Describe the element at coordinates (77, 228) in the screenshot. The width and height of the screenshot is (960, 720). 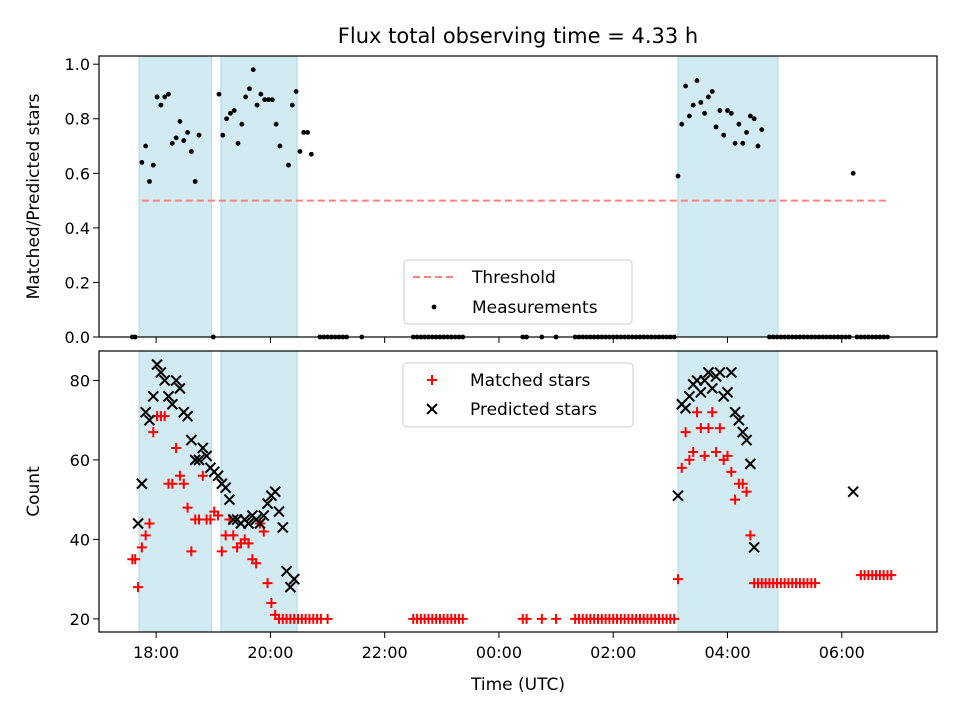
I see `y-tick-label: 0.4` at that location.